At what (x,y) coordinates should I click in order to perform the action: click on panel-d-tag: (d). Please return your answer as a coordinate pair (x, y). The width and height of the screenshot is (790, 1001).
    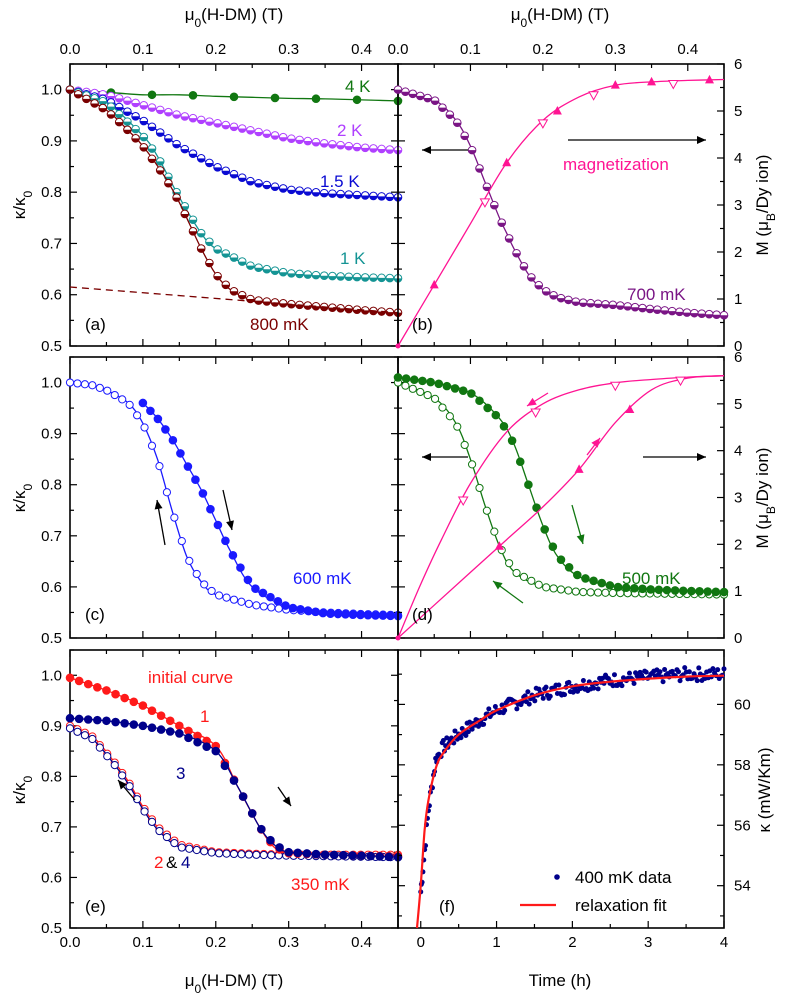
    Looking at the image, I should click on (422, 614).